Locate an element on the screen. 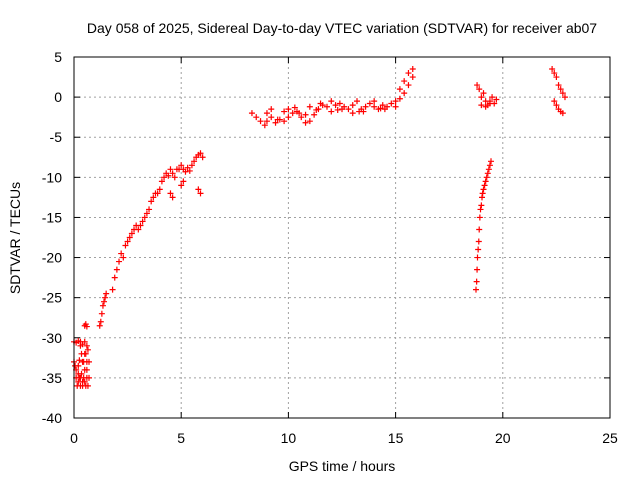 Image resolution: width=640 pixels, height=480 pixels. series-early-rise is located at coordinates (82, 355).